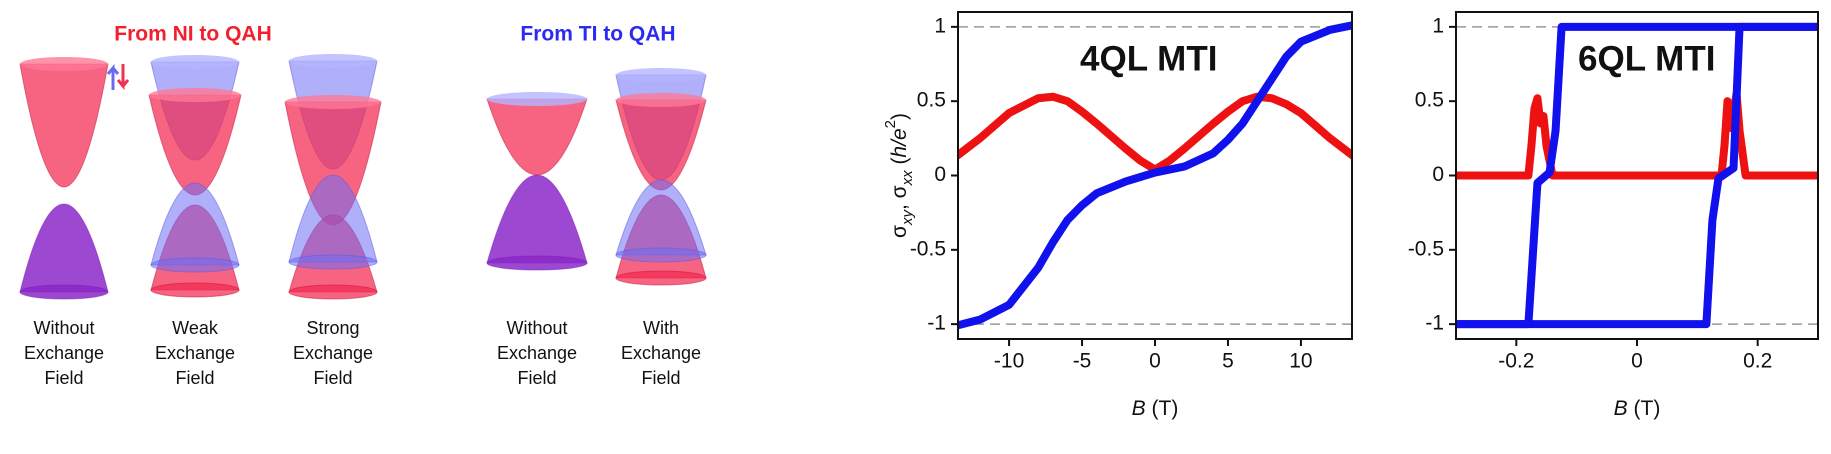 The image size is (1831, 454). What do you see at coordinates (1300, 361) in the screenshot?
I see `x-tick-label: 10` at bounding box center [1300, 361].